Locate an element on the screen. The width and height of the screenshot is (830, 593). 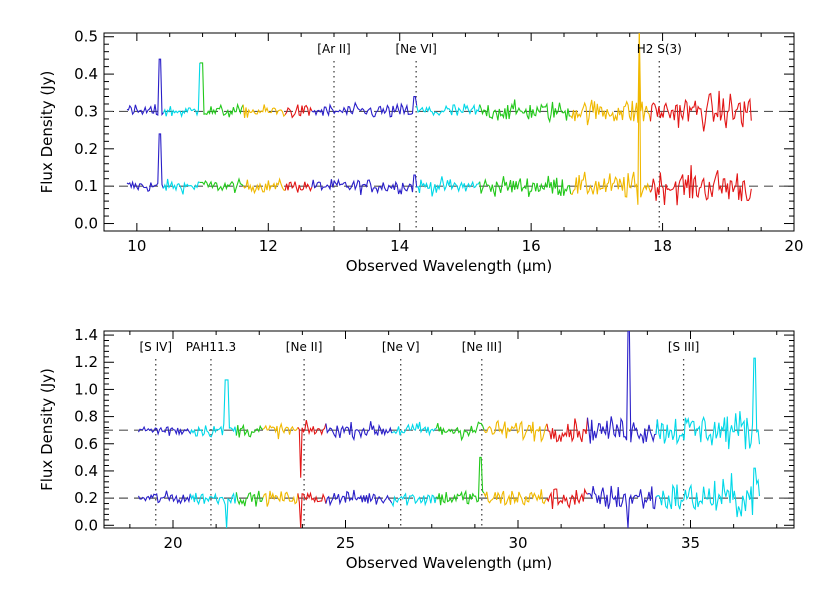
y-tick-label: 0.3 is located at coordinates (86, 111).